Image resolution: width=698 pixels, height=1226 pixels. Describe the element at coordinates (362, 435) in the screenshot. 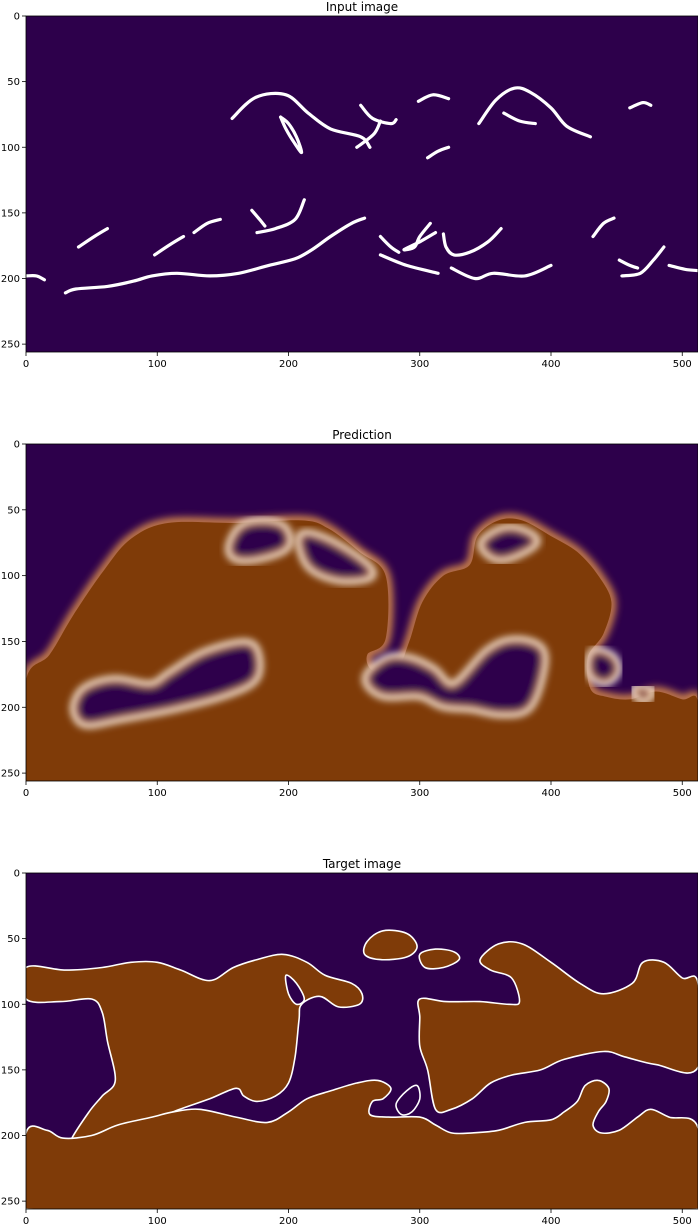

I see `panel-title: Prediction` at that location.